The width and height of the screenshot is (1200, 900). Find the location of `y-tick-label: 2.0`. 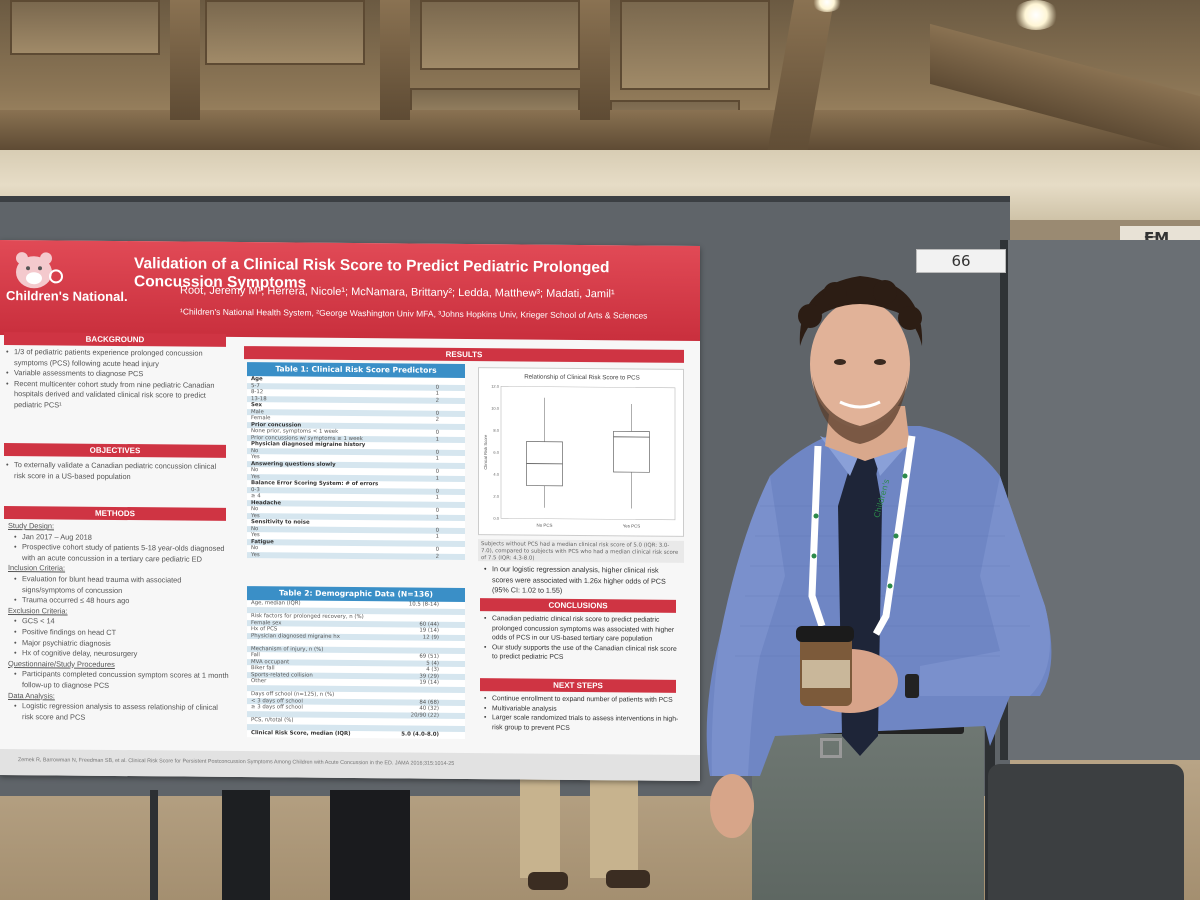

y-tick-label: 2.0 is located at coordinates (496, 496).